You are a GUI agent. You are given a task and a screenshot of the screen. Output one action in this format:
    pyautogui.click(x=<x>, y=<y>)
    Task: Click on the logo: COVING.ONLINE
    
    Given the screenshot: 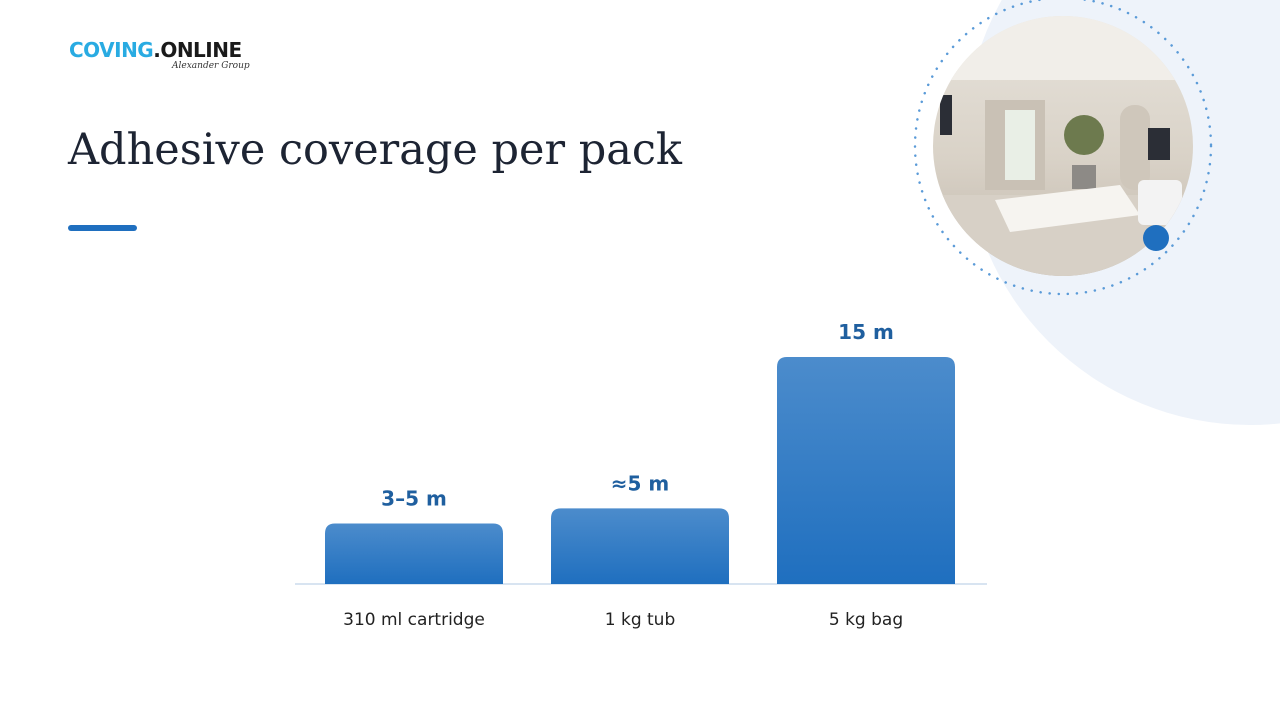 What is the action you would take?
    pyautogui.click(x=155, y=50)
    